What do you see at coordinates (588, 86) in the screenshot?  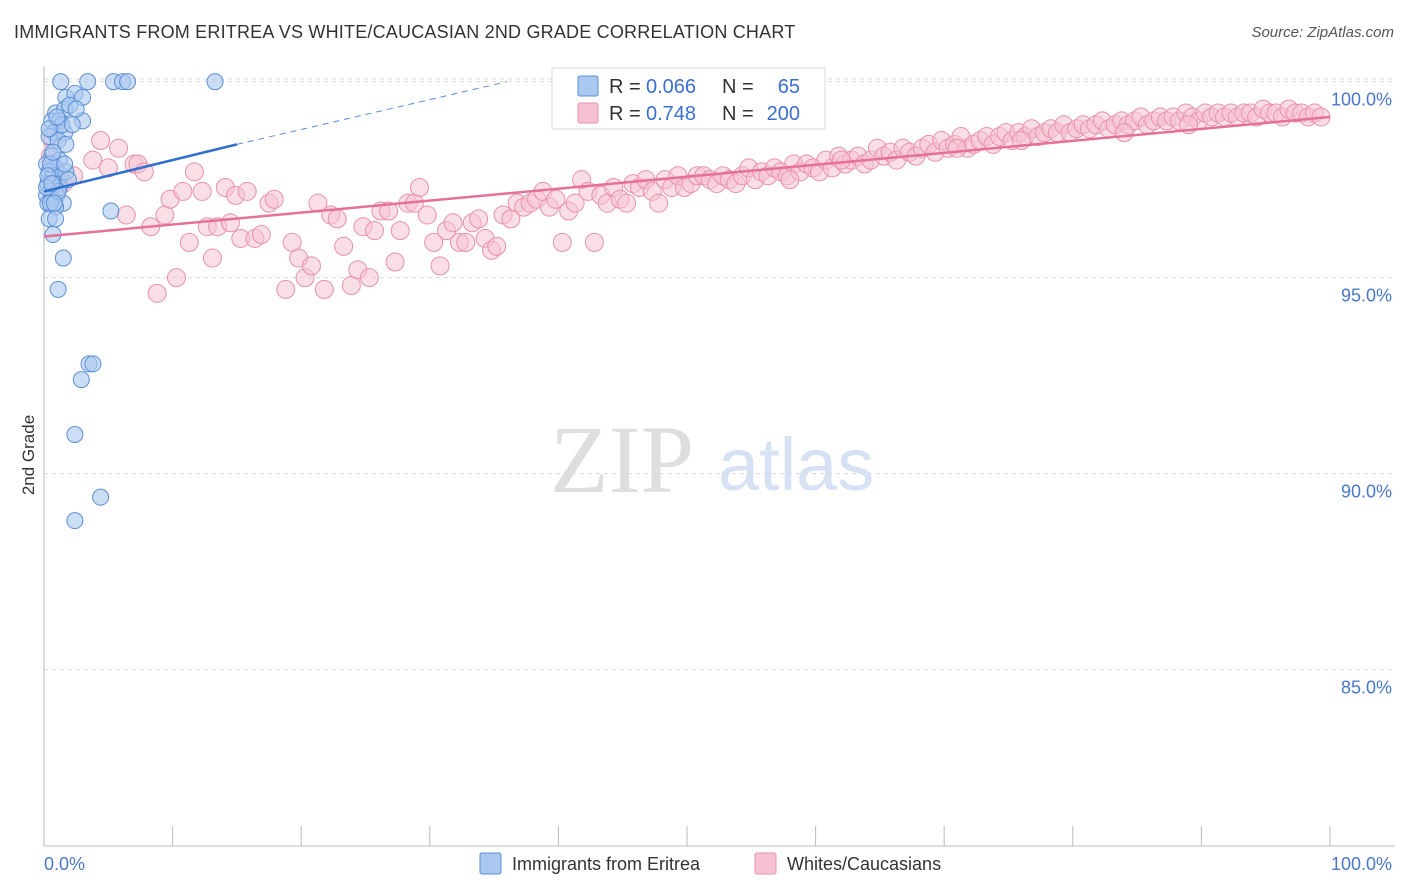 I see `legend-swatch-blue` at bounding box center [588, 86].